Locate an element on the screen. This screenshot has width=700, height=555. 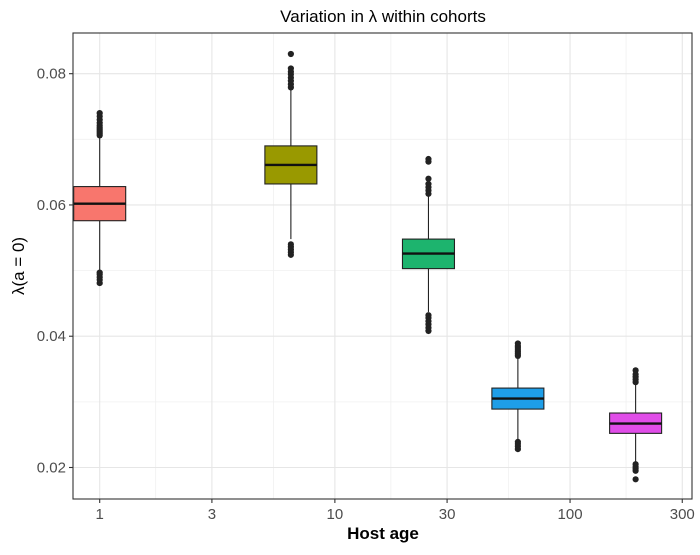
x-tick-label: 100 is located at coordinates (570, 514).